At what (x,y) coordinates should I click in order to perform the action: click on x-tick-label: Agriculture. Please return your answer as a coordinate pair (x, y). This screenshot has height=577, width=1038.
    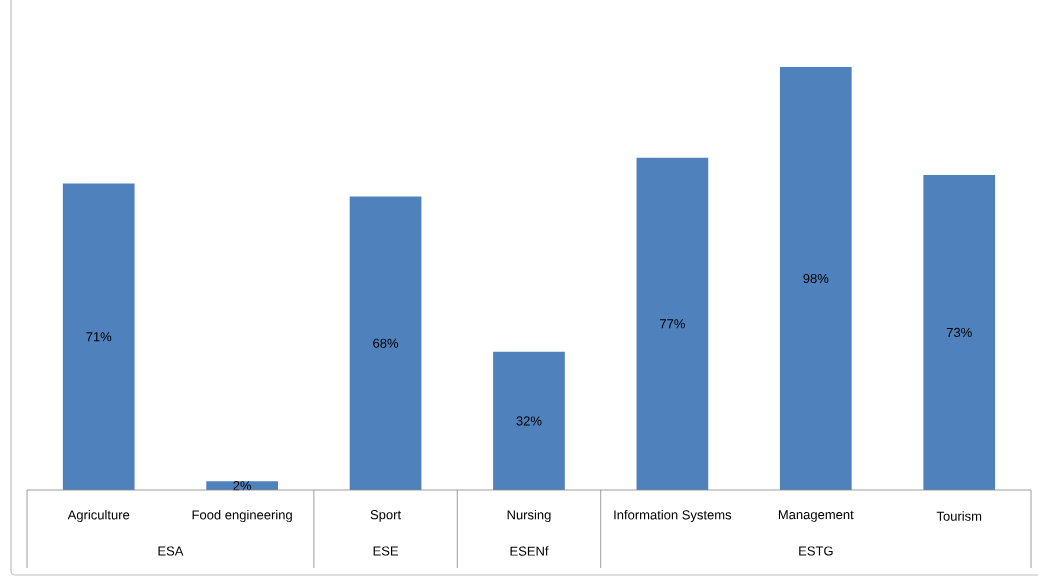
    Looking at the image, I should click on (98, 516).